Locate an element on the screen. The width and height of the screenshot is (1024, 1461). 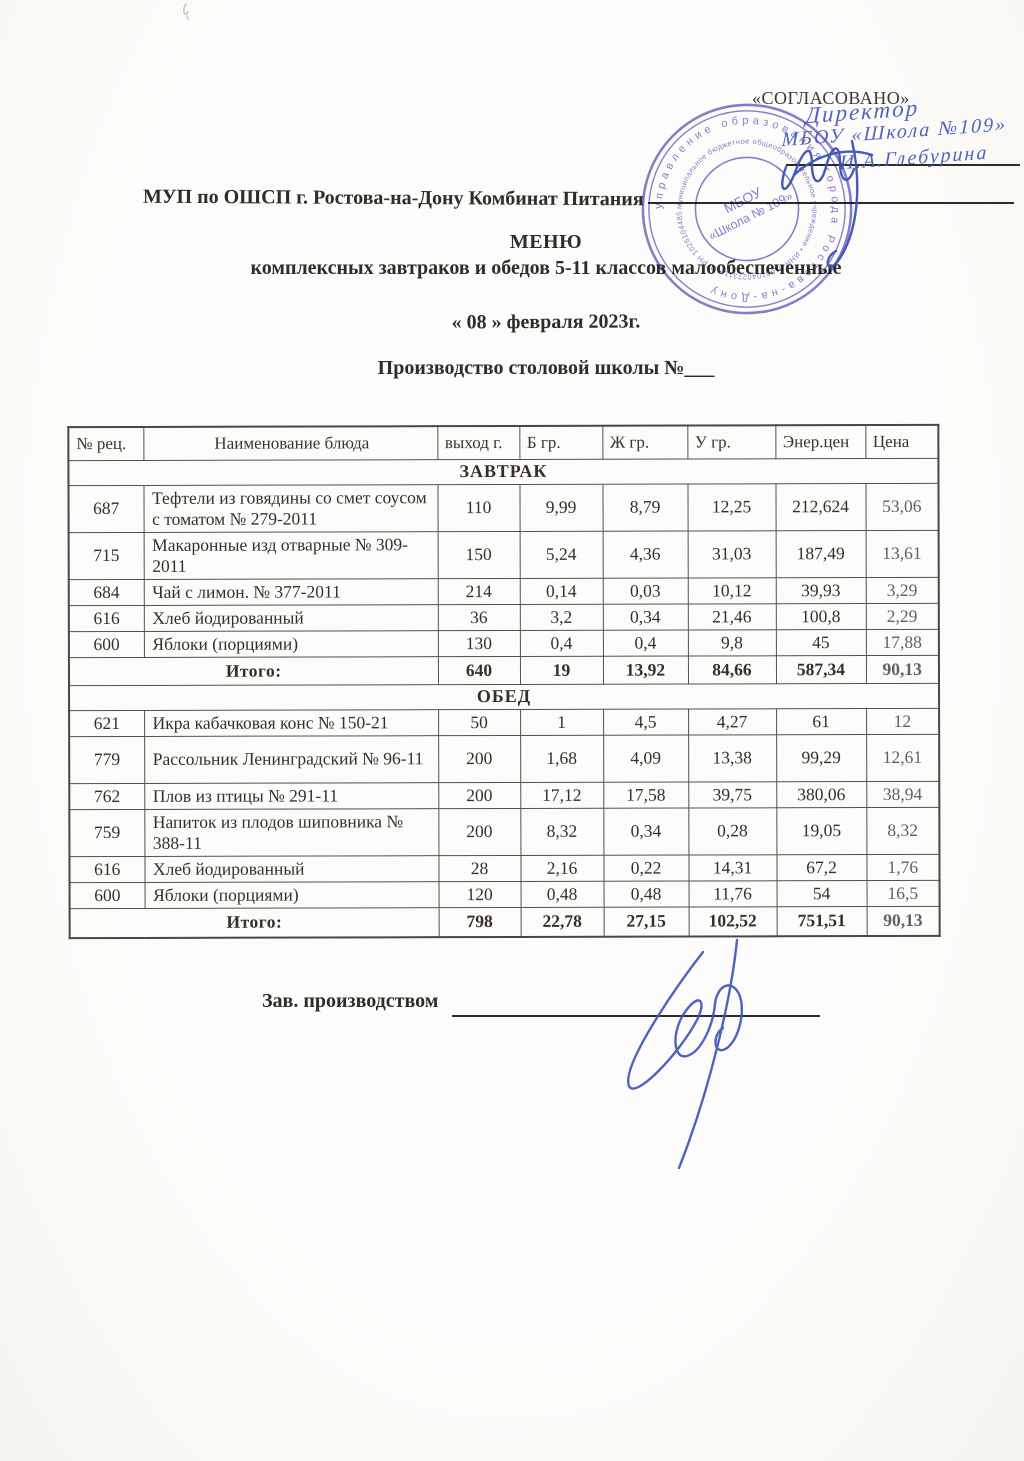
production-line: Производство столовой школы №___ is located at coordinates (546, 368).